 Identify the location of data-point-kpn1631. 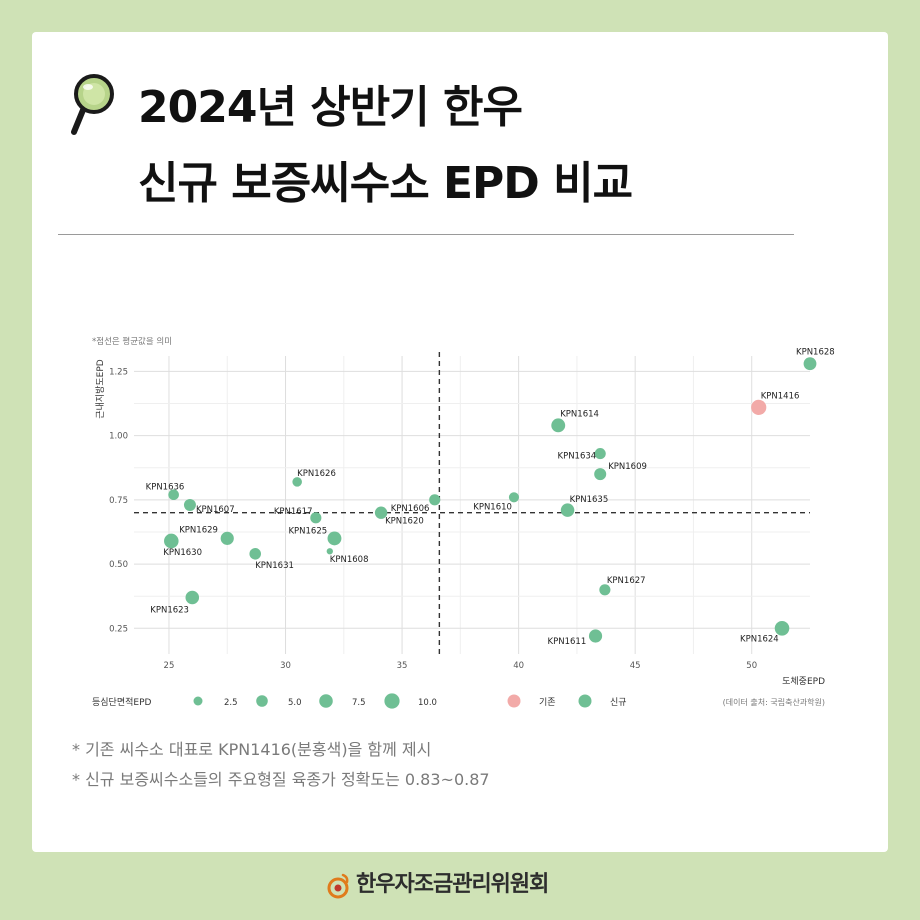
(255, 554).